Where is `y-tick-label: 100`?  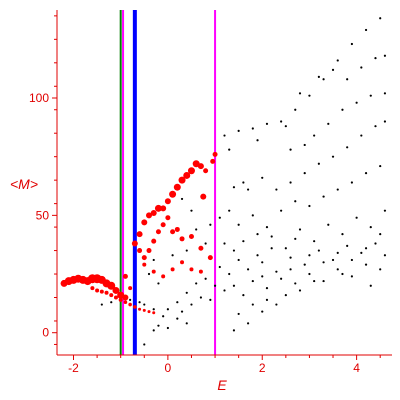 y-tick-label: 100 is located at coordinates (39, 98).